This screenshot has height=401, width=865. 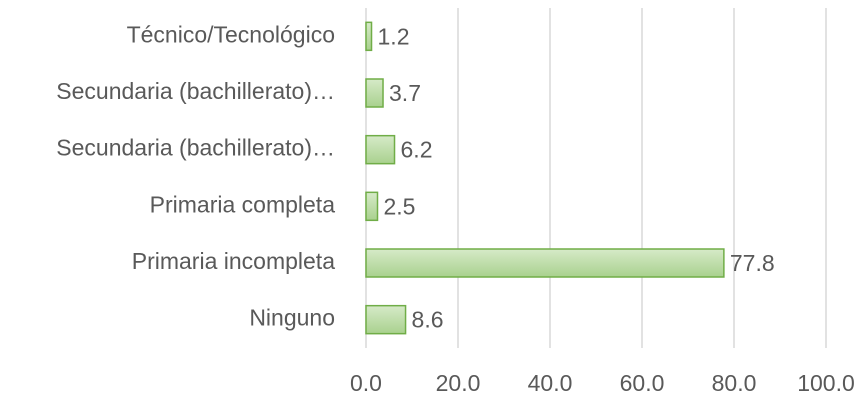 I want to click on y-tick-label: Ninguno, so click(x=292, y=318).